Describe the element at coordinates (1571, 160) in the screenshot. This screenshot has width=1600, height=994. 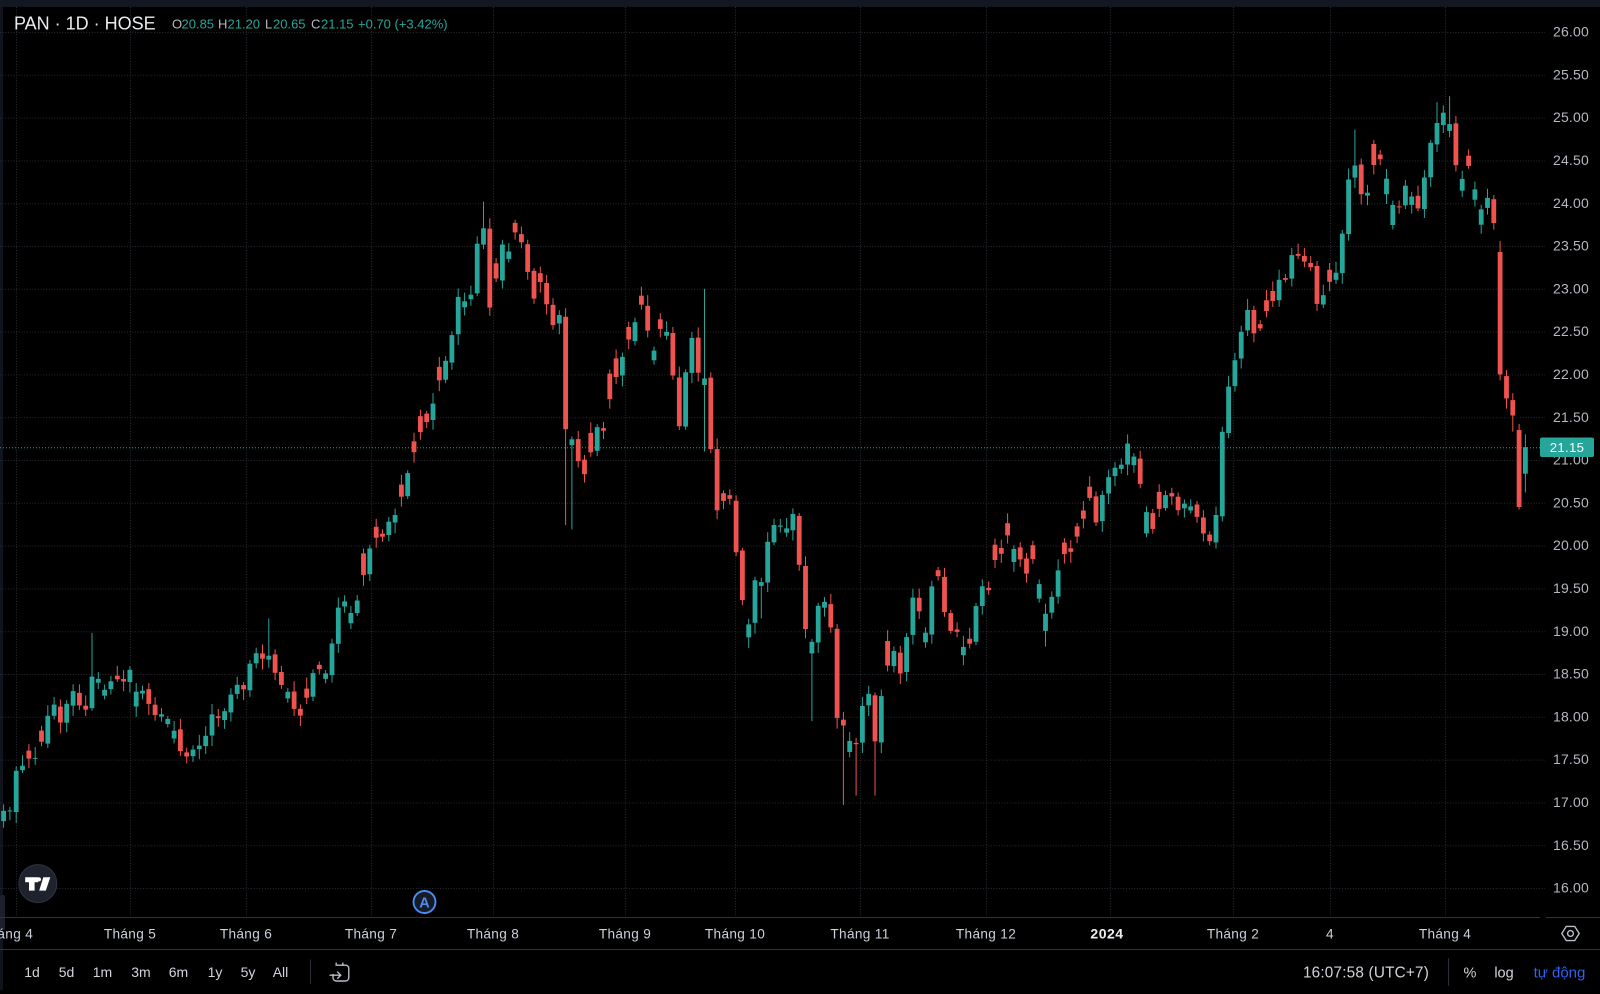
I see `svg-text: 24.50` at that location.